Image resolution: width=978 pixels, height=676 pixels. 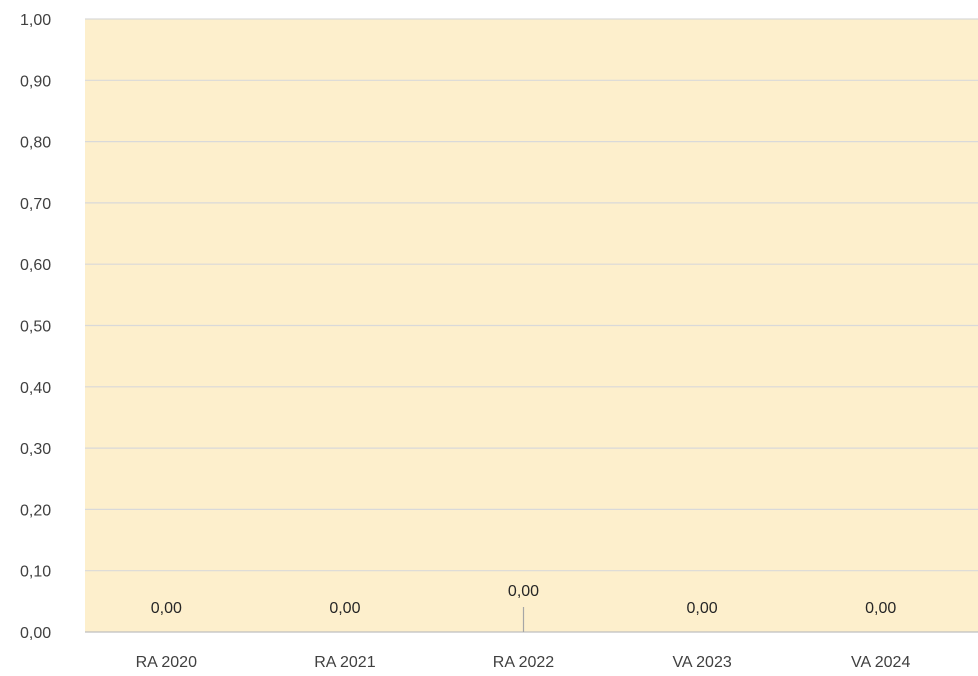 What do you see at coordinates (35, 204) in the screenshot?
I see `y-tick-label: 0,70` at bounding box center [35, 204].